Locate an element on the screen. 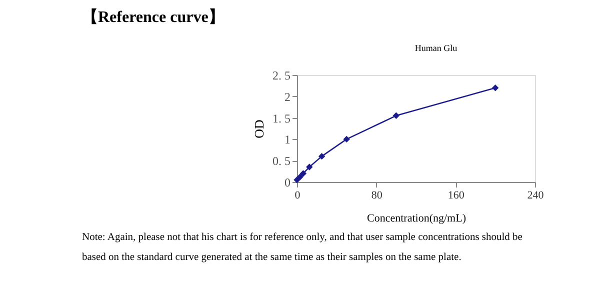  text: Note: Again, please not that his chart is for reference only, and that user sample concentrations should be based on the standard curve generated at the same time as their samples on the same plate. is located at coordinates (302, 247).